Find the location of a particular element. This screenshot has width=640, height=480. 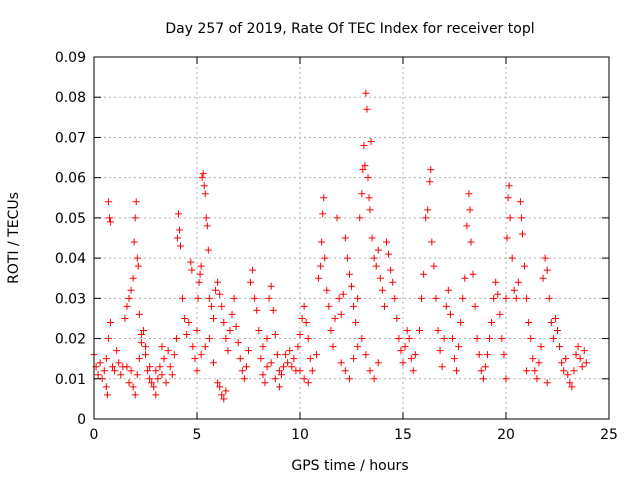

y-tick-label: 0.02 is located at coordinates (70, 340).